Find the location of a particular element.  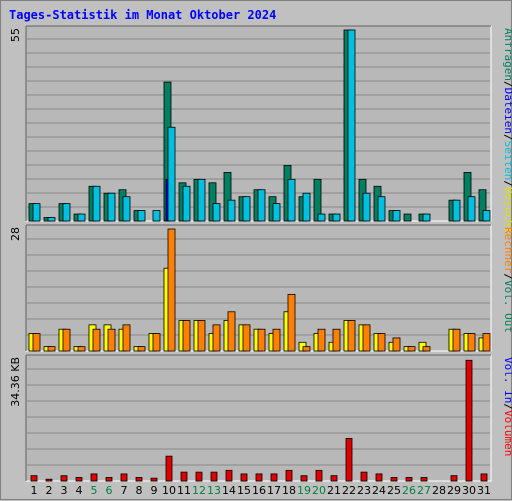

legend-volume: Vol. In/Volumen is located at coordinates (507, 406).